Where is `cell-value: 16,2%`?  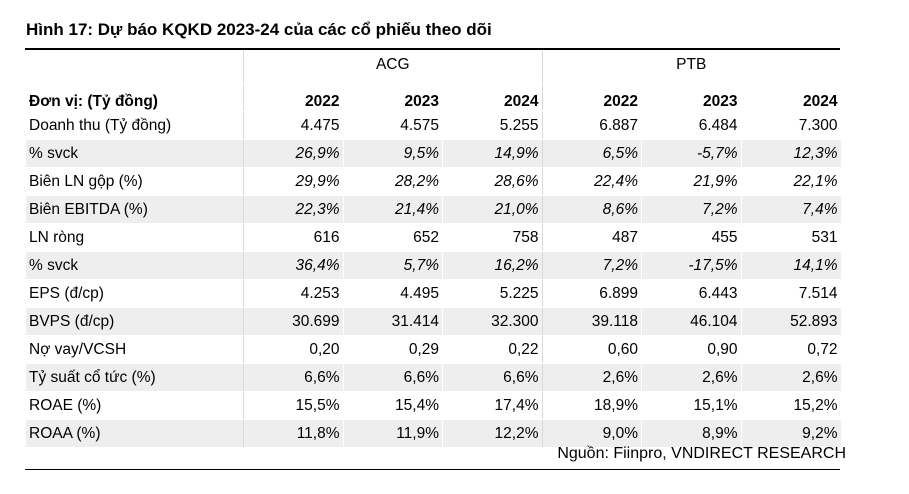 cell-value: 16,2% is located at coordinates (492, 265).